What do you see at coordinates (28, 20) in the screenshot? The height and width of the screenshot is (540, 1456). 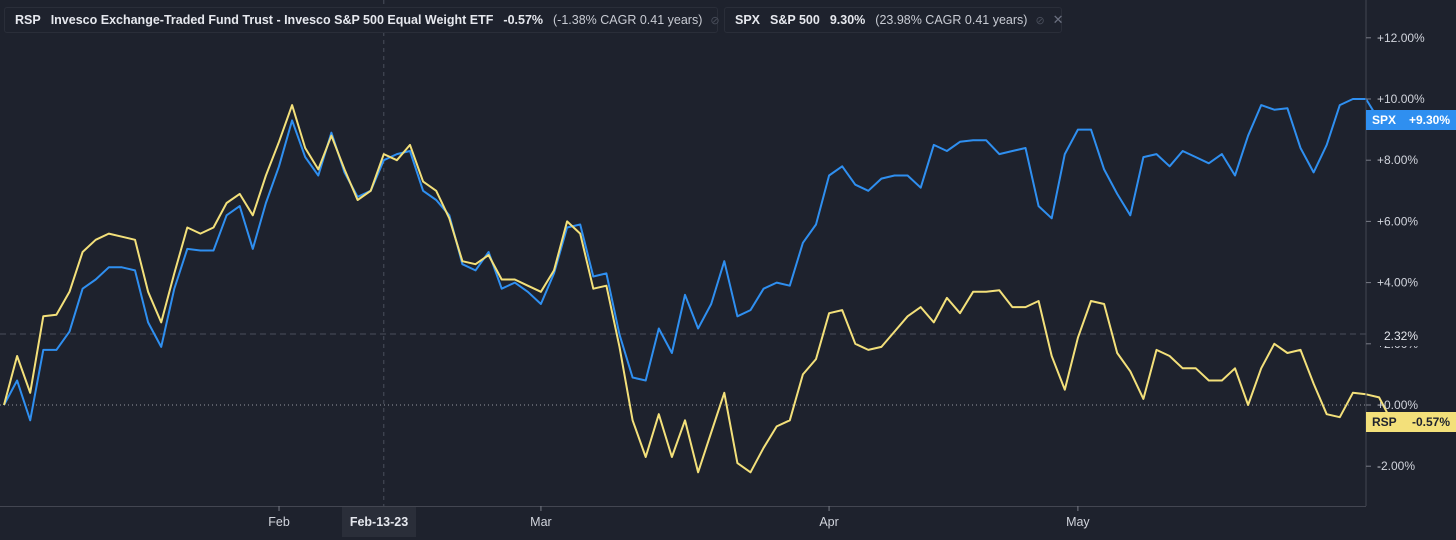 I see `rsp-symbol: RSP` at bounding box center [28, 20].